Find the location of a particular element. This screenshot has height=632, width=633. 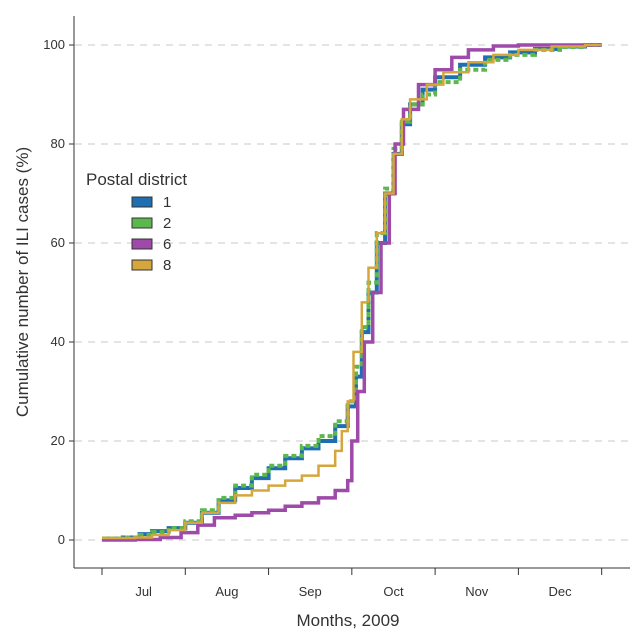

y-tick-label-20: 20 is located at coordinates (58, 440).